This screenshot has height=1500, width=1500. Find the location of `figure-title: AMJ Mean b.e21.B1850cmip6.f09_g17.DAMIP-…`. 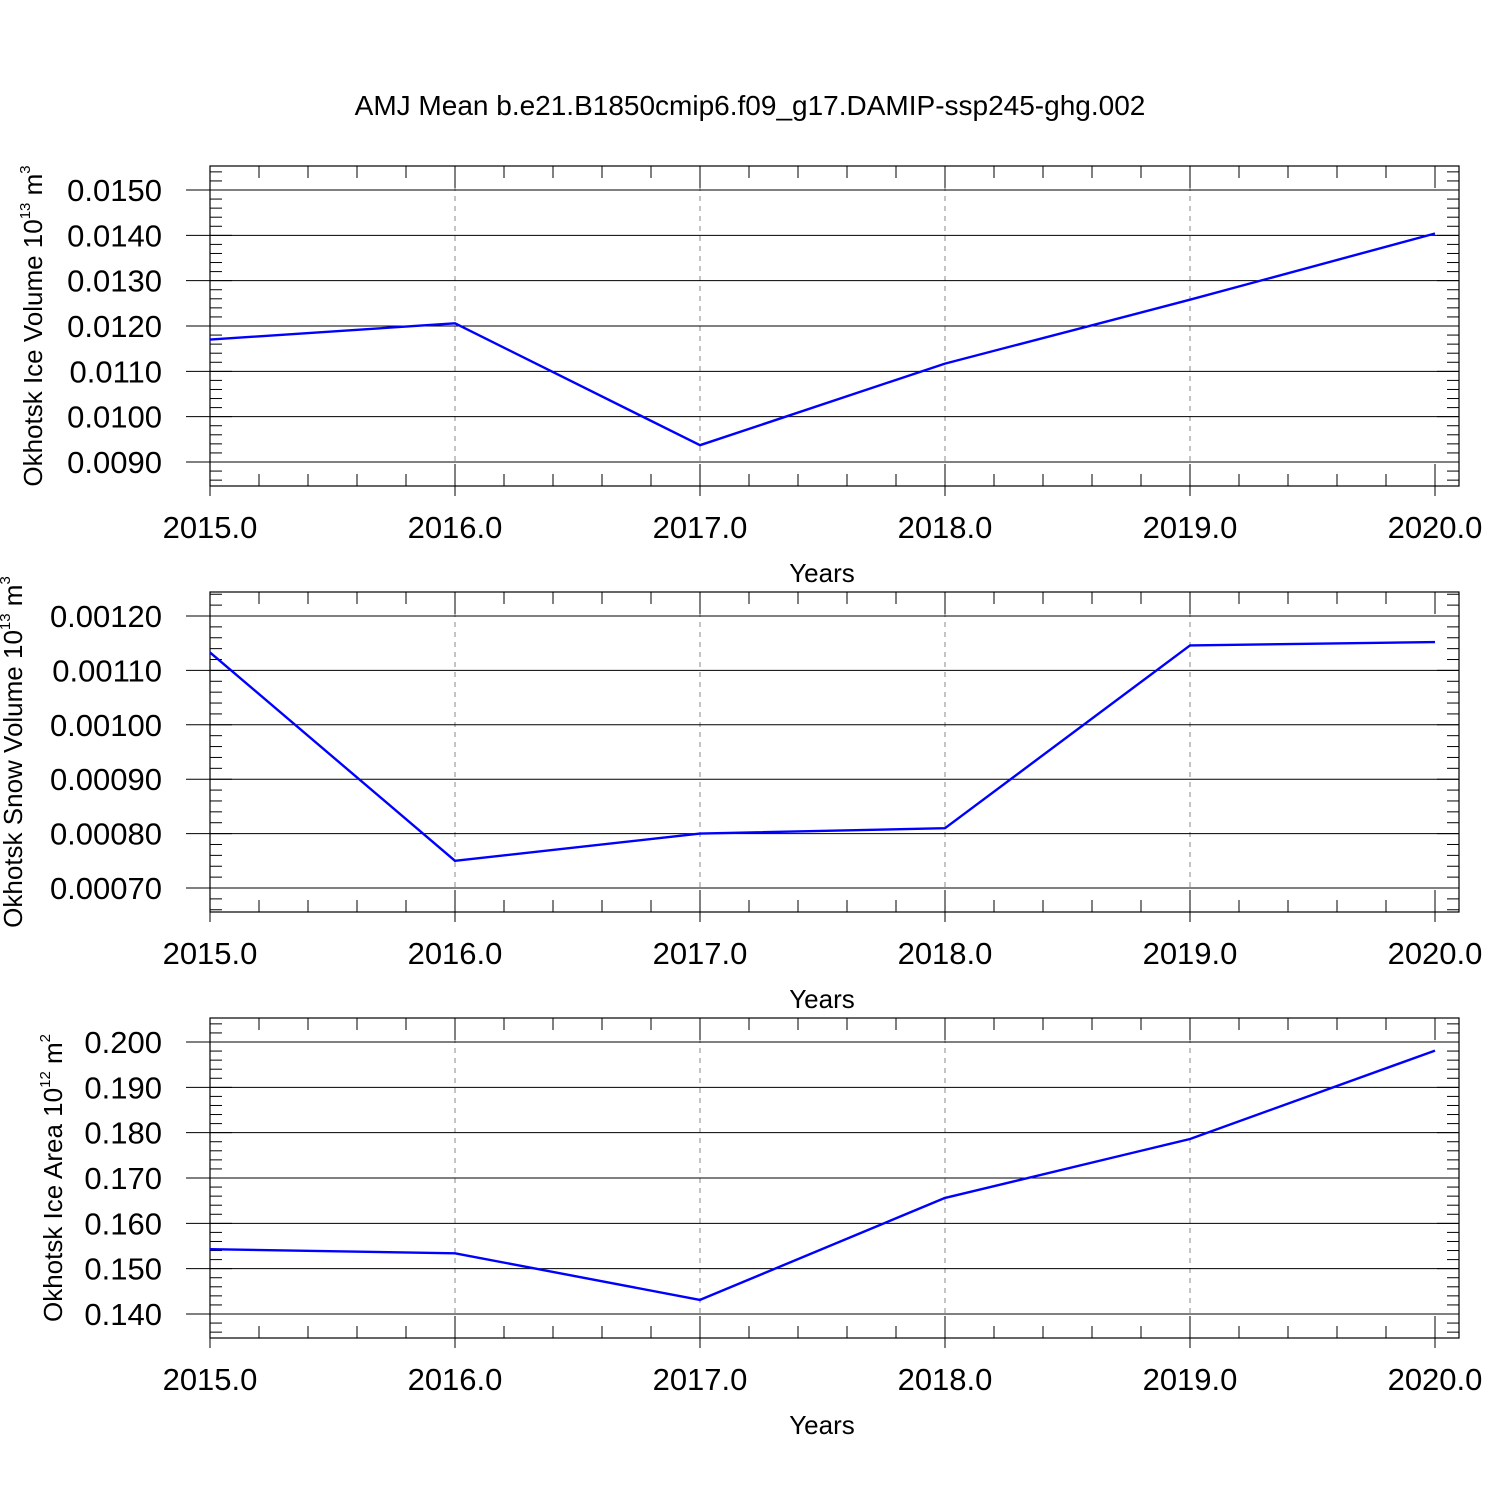

figure-title: AMJ Mean b.e21.B1850cmip6.f09_g17.DAMIP-… is located at coordinates (750, 105).